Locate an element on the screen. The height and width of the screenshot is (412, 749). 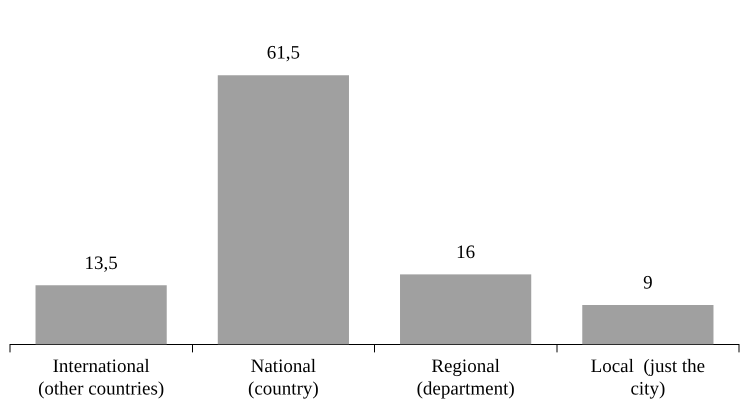
data-label: 16 is located at coordinates (466, 252).